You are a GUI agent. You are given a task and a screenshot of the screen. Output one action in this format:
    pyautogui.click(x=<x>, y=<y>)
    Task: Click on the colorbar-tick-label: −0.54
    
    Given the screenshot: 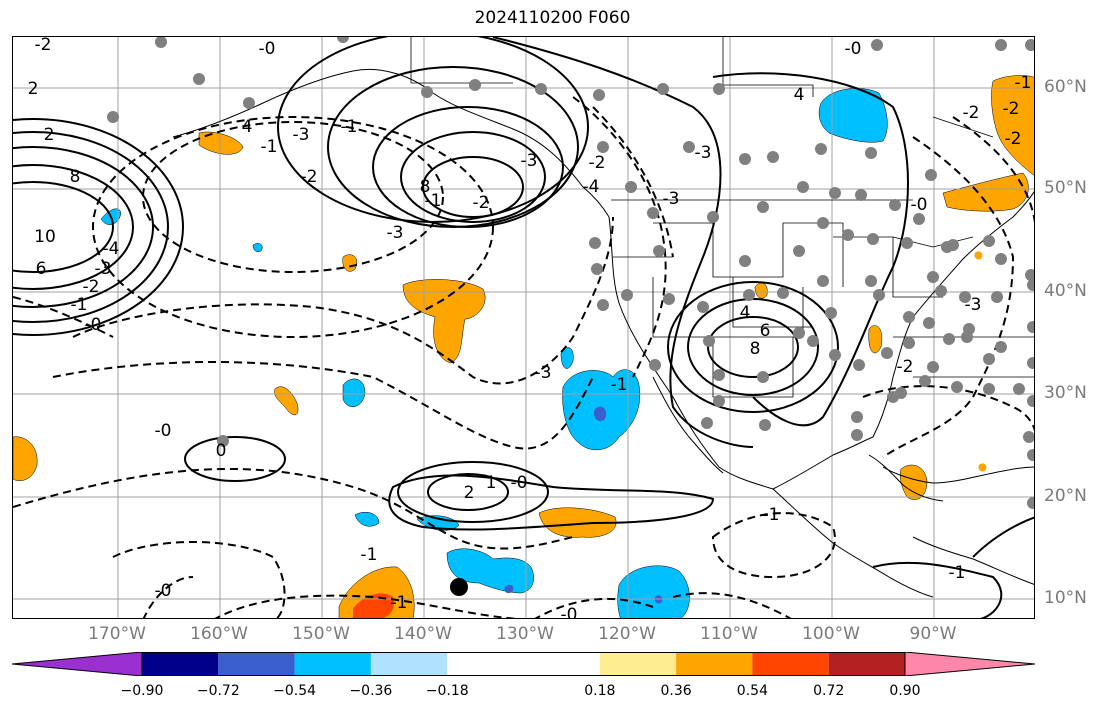 What is the action you would take?
    pyautogui.click(x=295, y=691)
    